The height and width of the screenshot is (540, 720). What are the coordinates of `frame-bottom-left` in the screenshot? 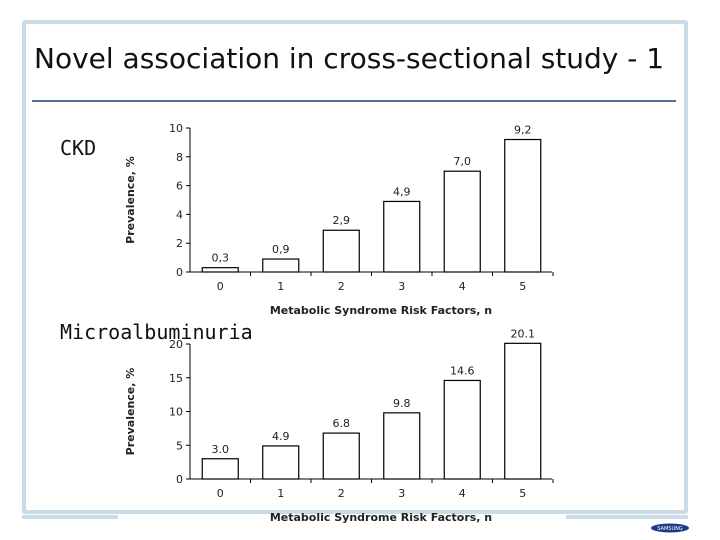 It's located at (70, 517).